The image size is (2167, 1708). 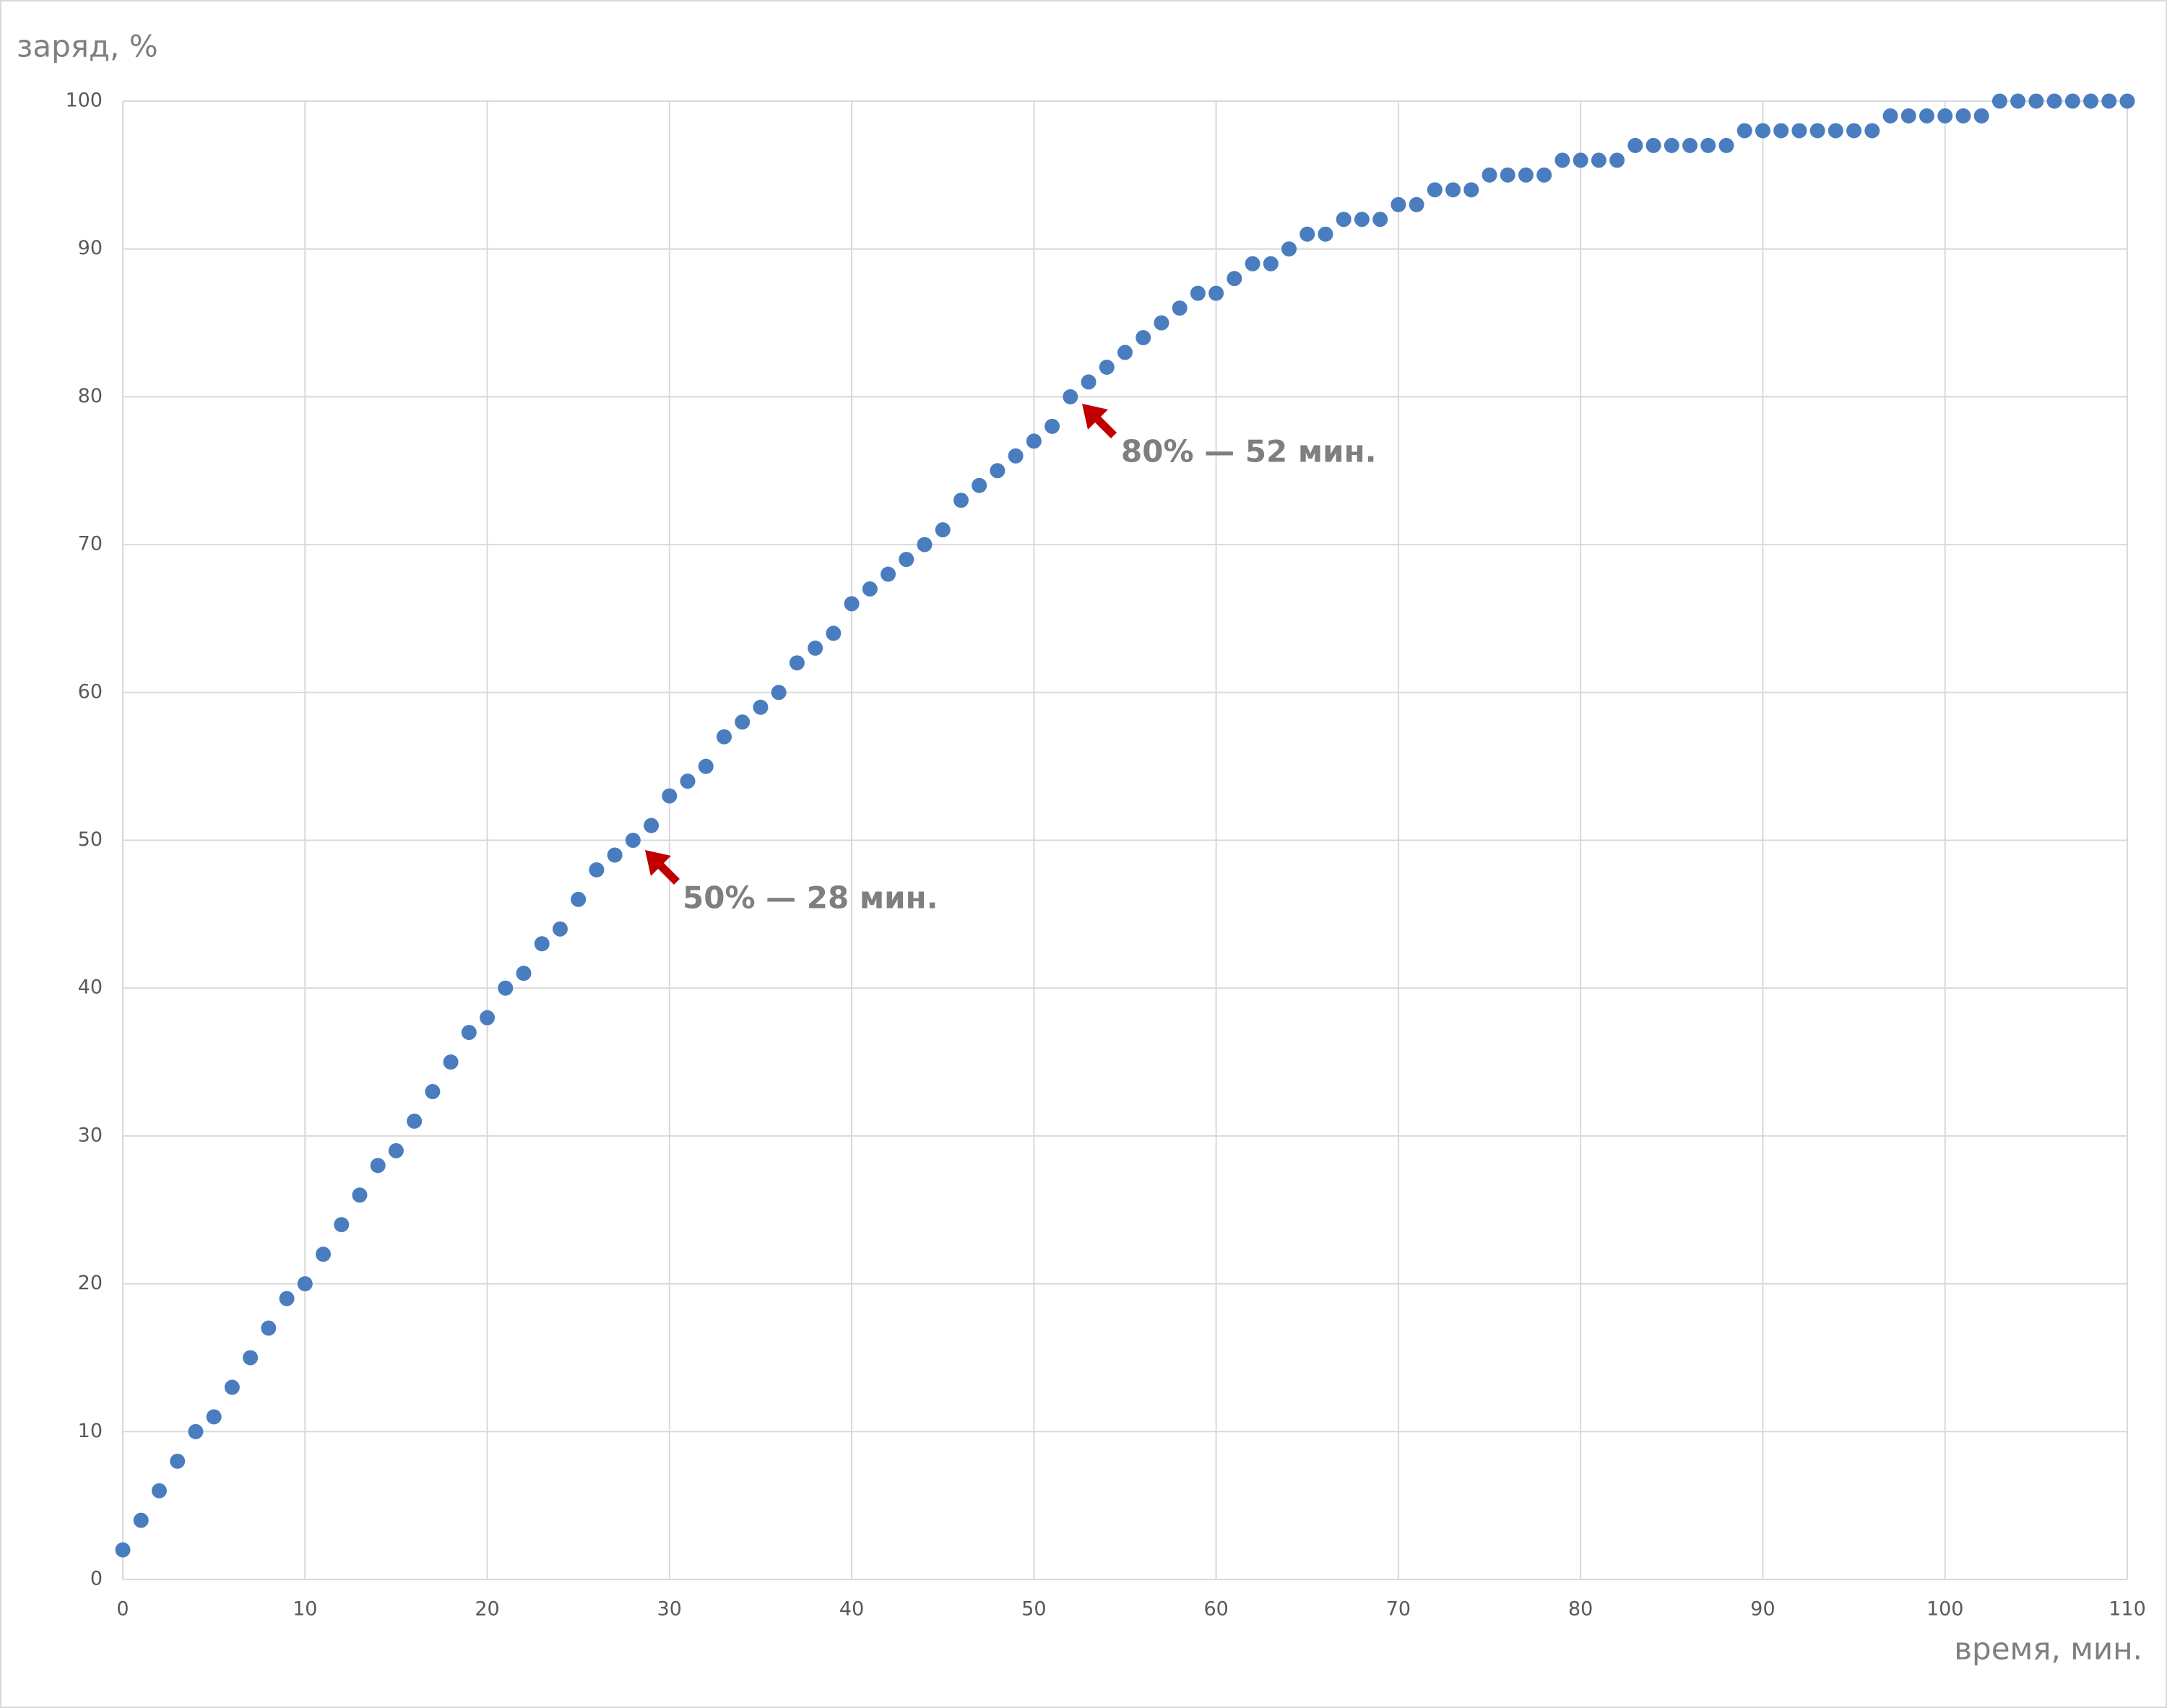 What do you see at coordinates (91, 1135) in the screenshot?
I see `y-tick-label: 30` at bounding box center [91, 1135].